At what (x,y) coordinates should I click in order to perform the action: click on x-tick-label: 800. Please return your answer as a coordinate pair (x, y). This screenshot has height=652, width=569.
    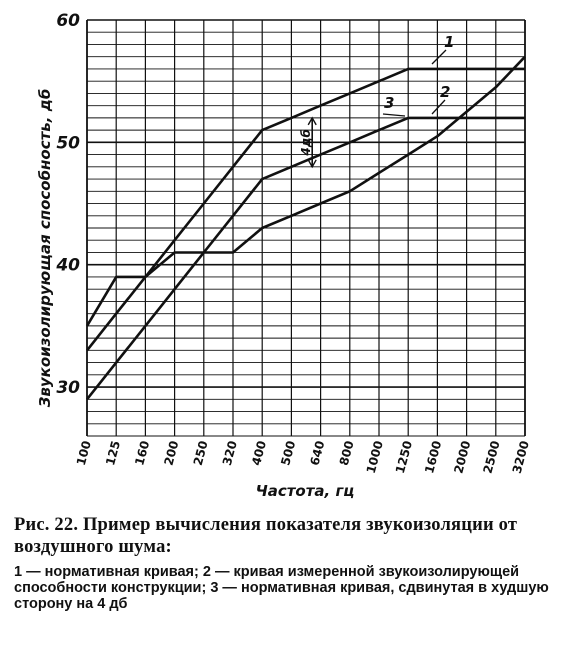
    Looking at the image, I should click on (347, 453).